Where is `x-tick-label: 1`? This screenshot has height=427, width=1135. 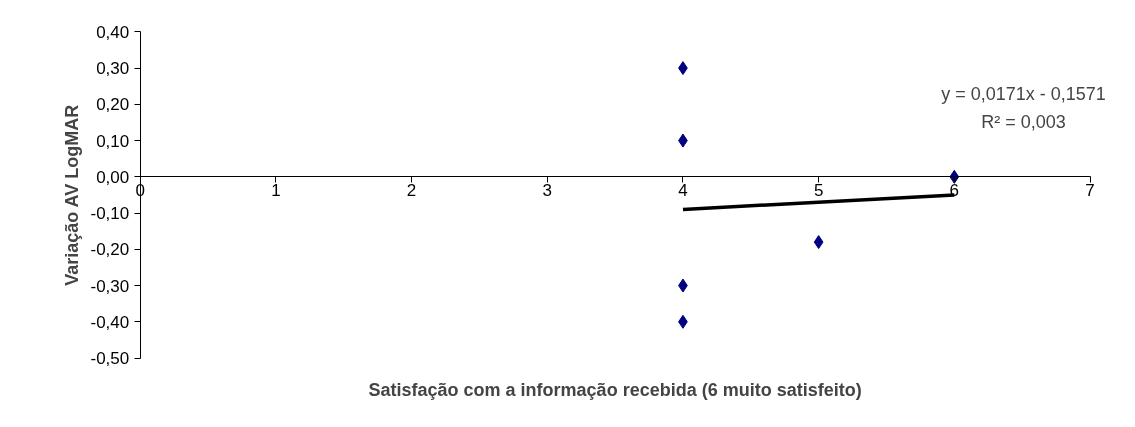 x-tick-label: 1 is located at coordinates (276, 190).